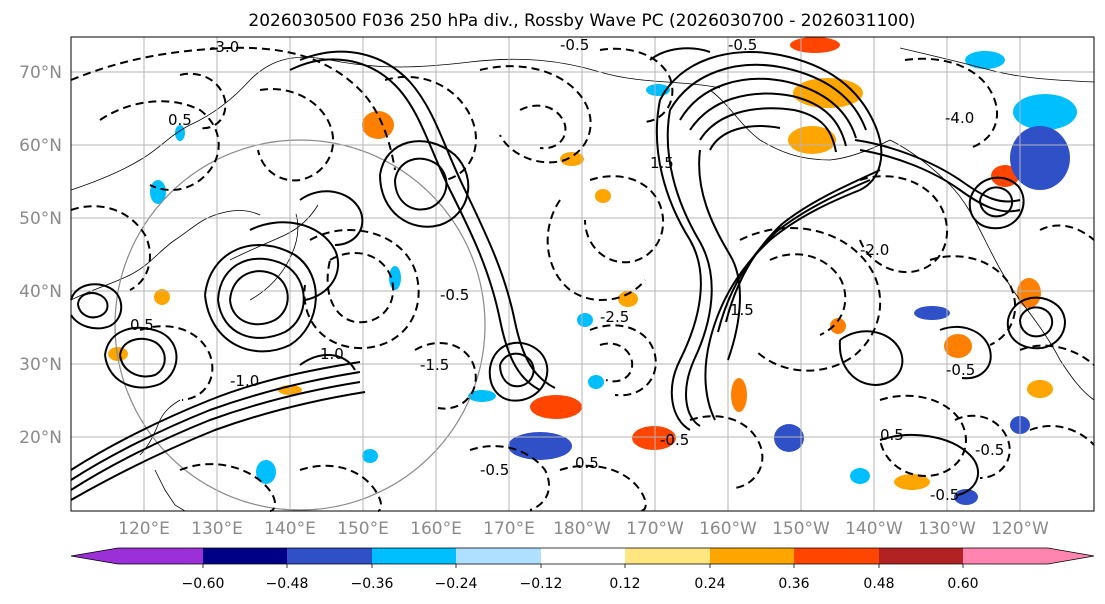  Describe the element at coordinates (40, 73) in the screenshot. I see `lat-label: 70°N` at that location.